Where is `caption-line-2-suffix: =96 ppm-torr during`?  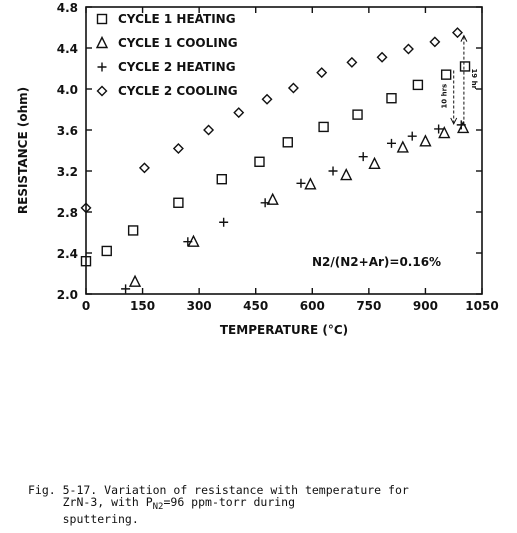 caption-line-2-suffix: =96 ppm-torr during is located at coordinates (229, 502).